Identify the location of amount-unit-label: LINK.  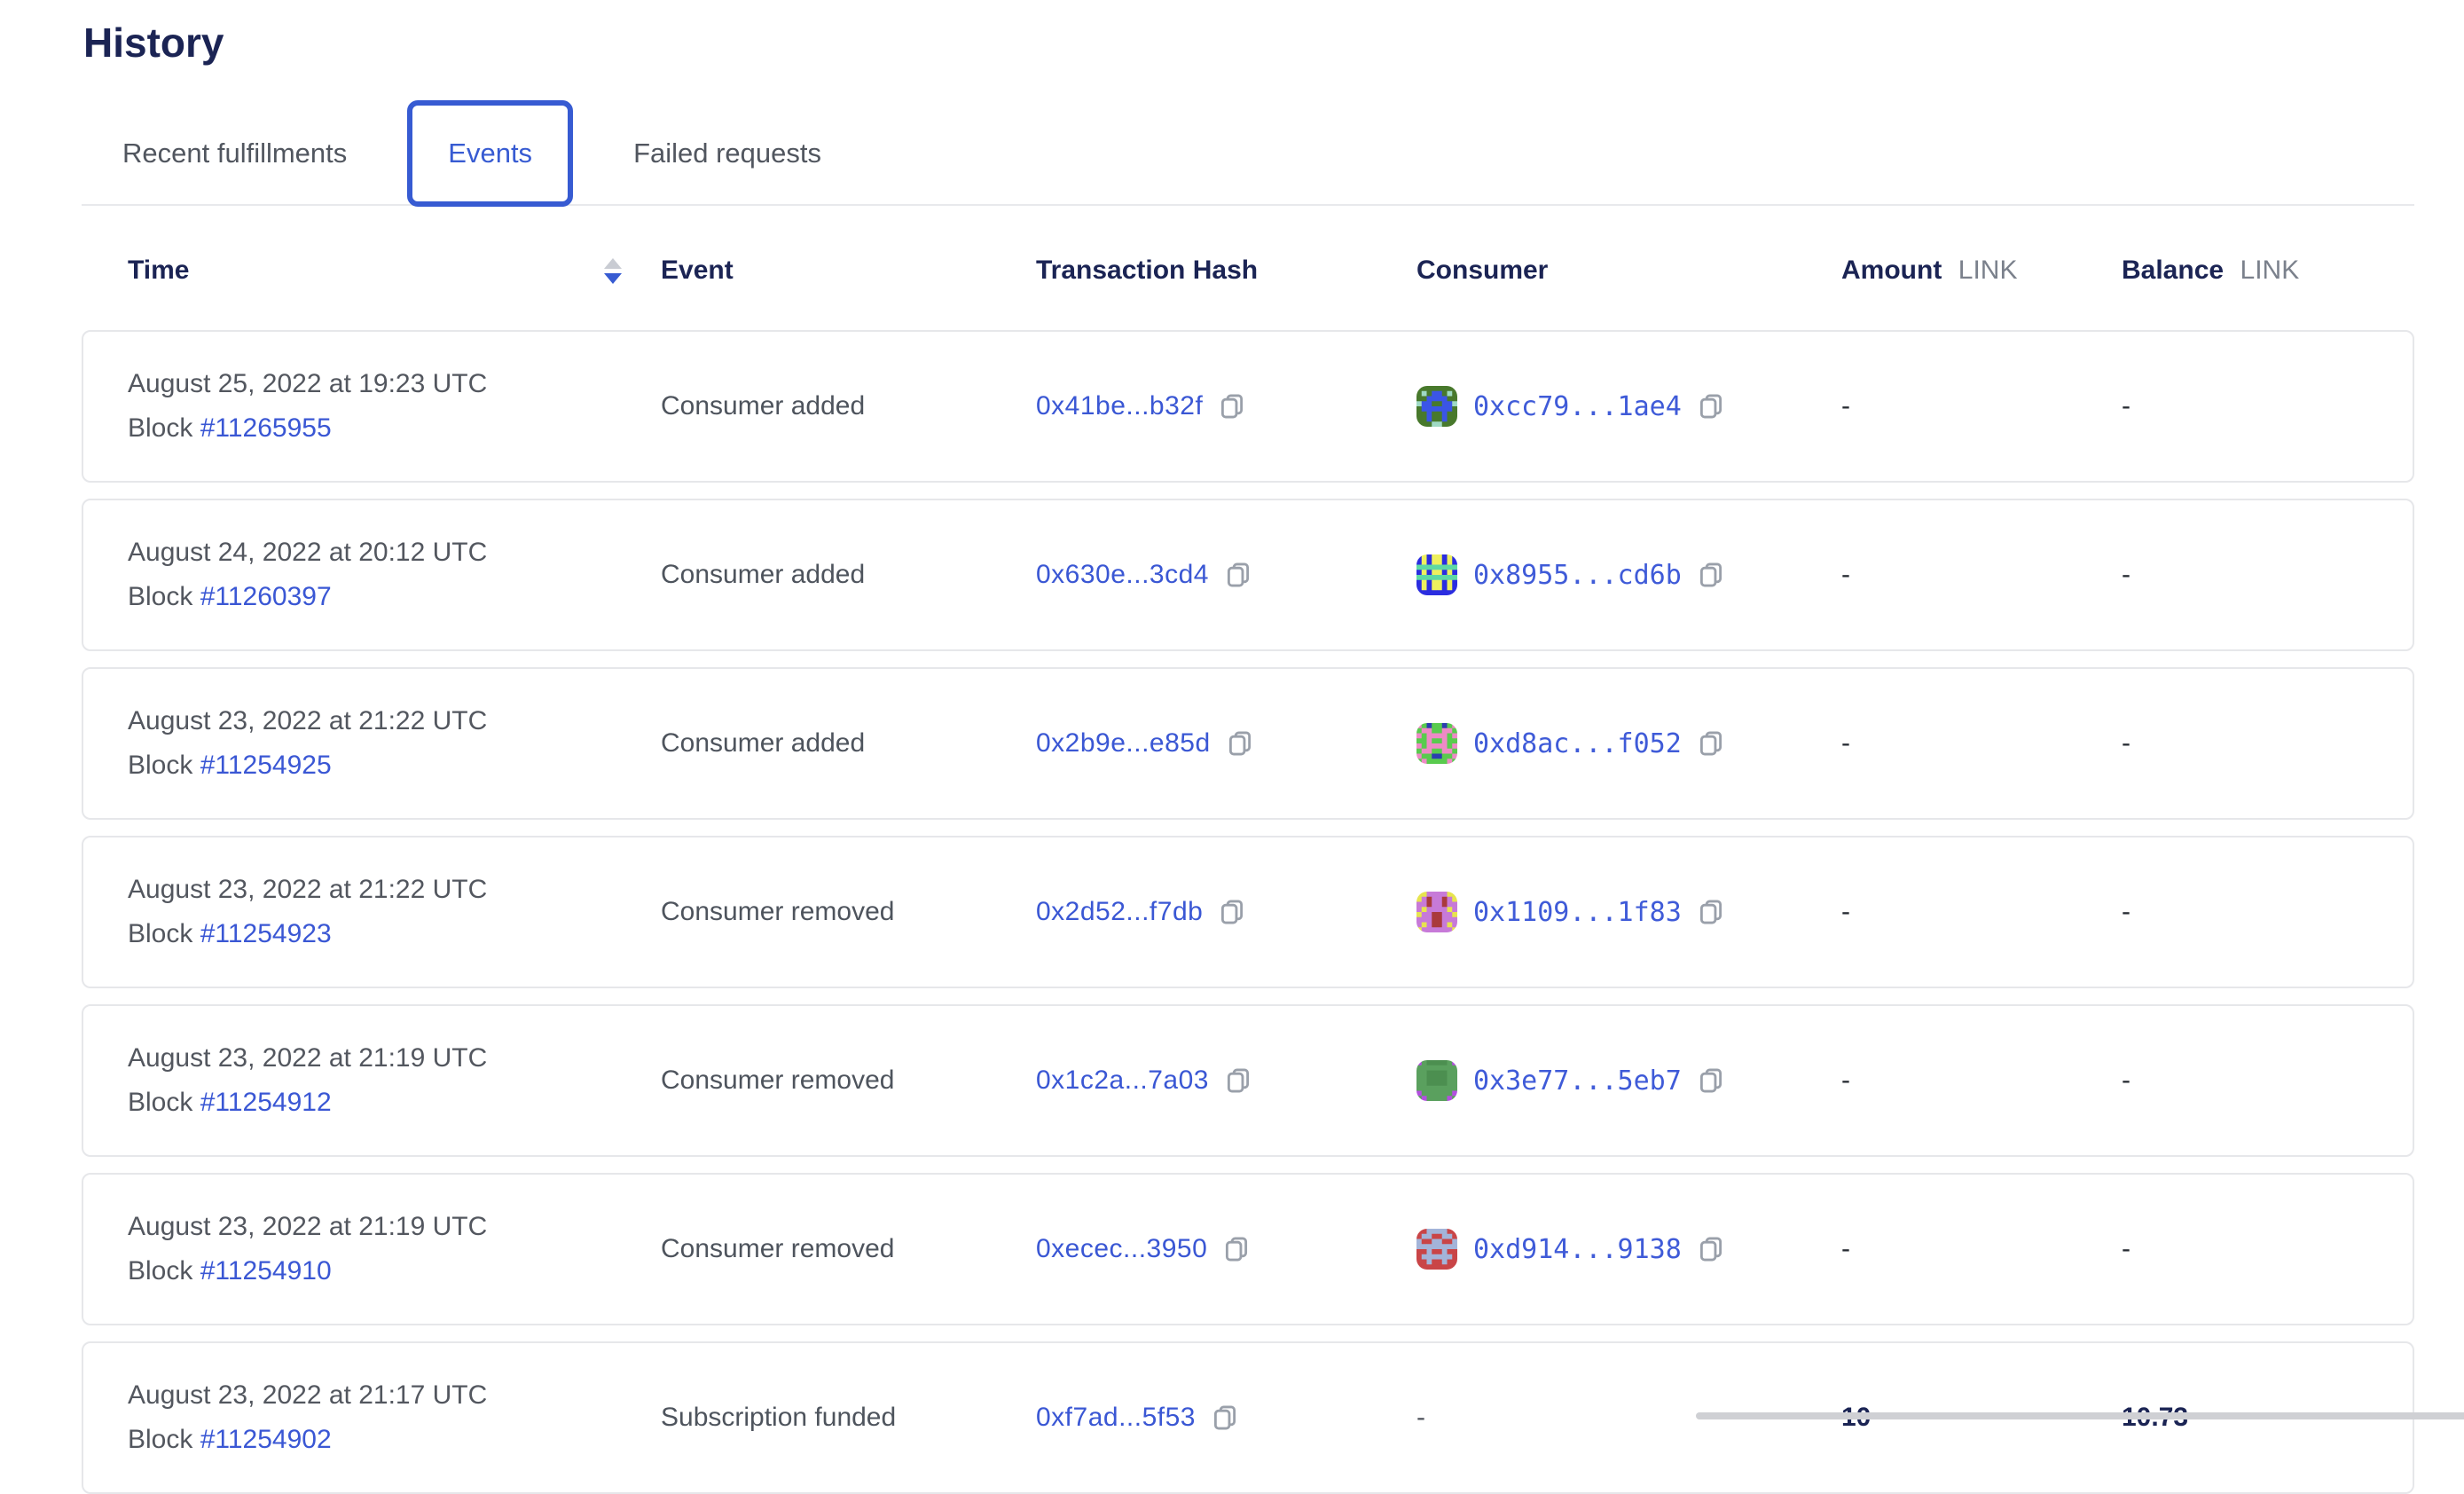
(1988, 270).